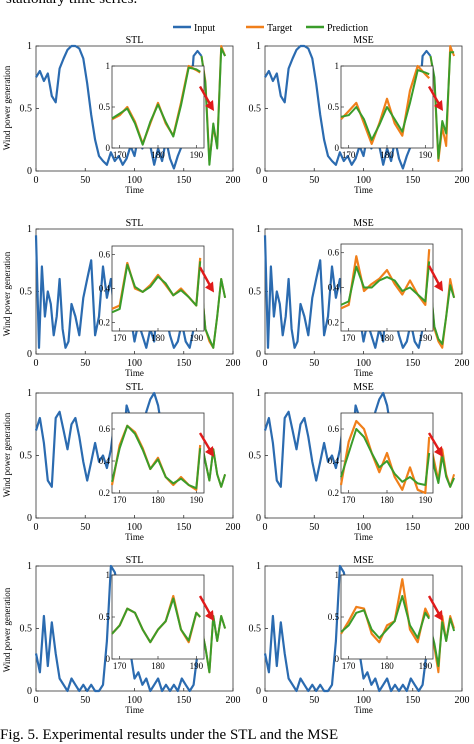 Image resolution: width=474 pixels, height=744 pixels. Describe the element at coordinates (334, 617) in the screenshot. I see `inset-y-tick-label: 0.5` at that location.